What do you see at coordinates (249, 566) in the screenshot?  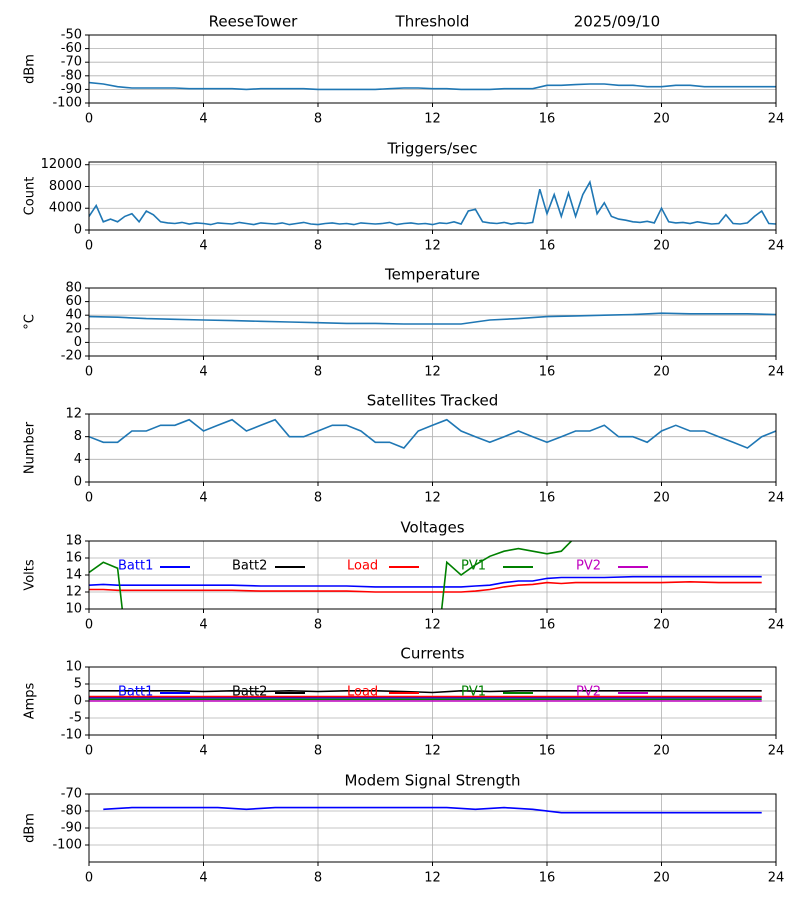 I see `legend-label: Batt2` at bounding box center [249, 566].